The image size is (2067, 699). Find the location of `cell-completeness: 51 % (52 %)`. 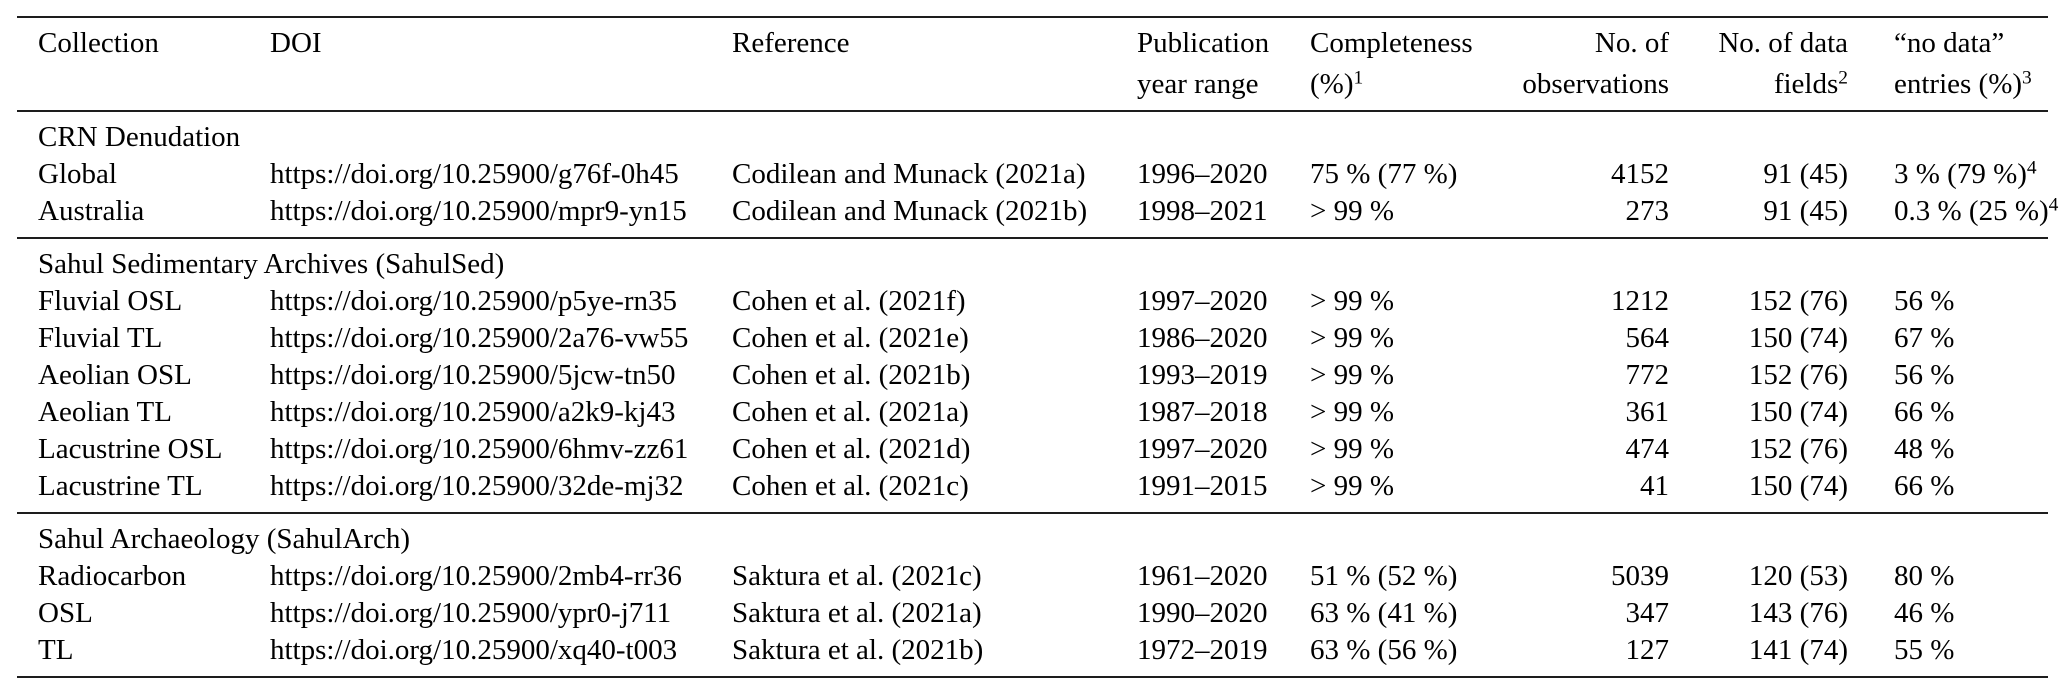

cell-completeness: 51 % (52 %) is located at coordinates (1384, 576).